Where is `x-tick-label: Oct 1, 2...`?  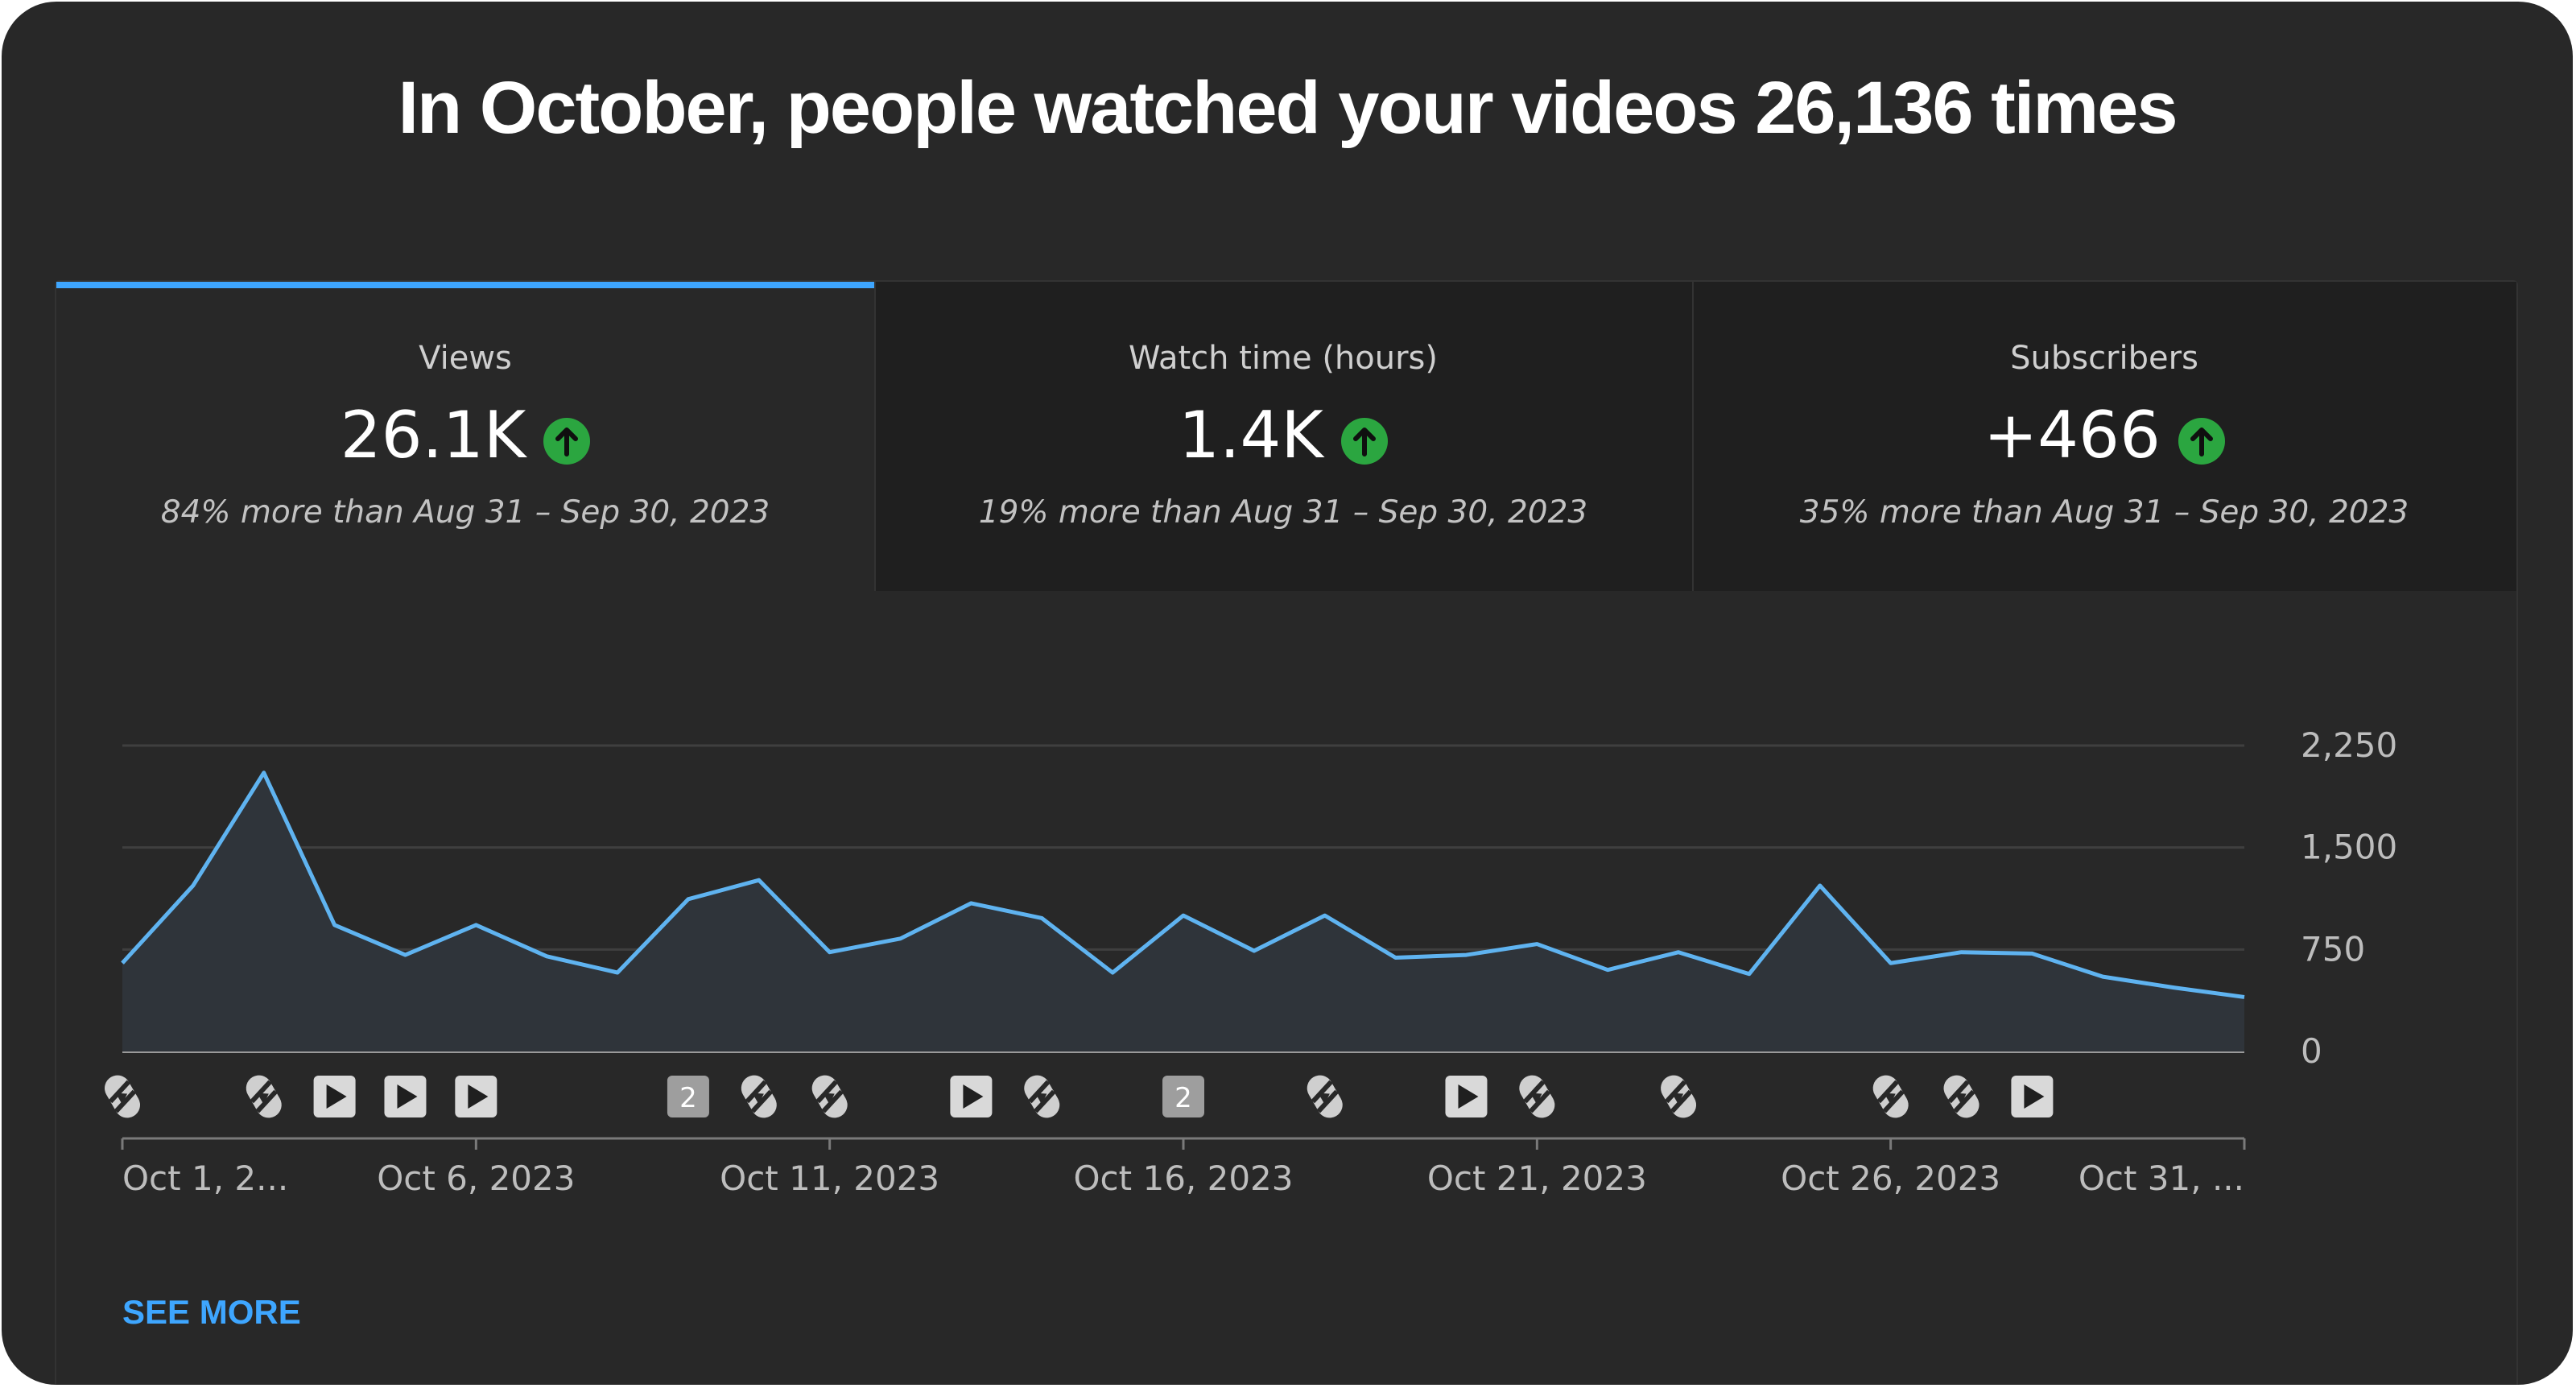
x-tick-label: Oct 1, 2... is located at coordinates (205, 1178).